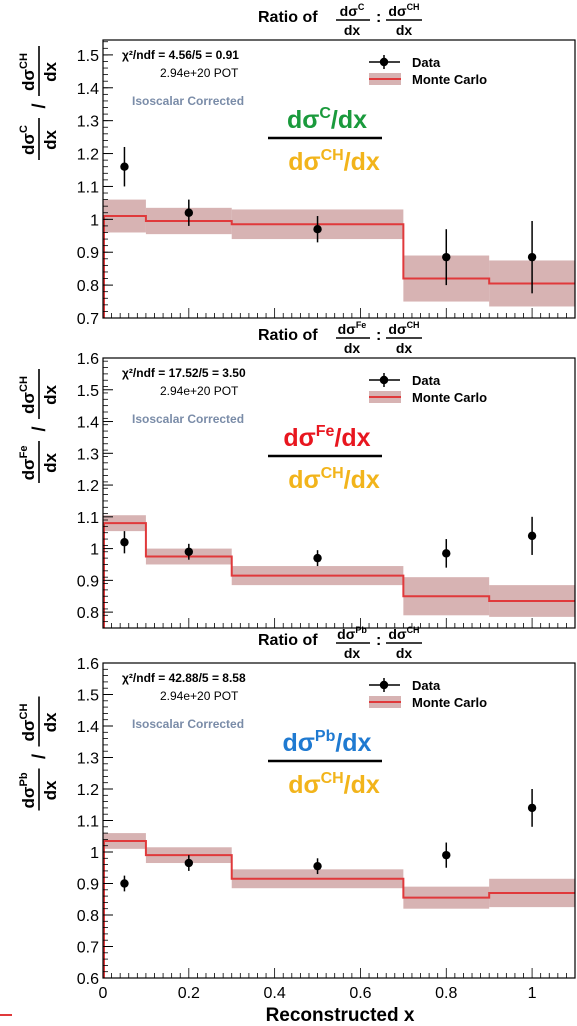  Describe the element at coordinates (352, 10) in the screenshot. I see `fraction-numerator: dσC` at that location.